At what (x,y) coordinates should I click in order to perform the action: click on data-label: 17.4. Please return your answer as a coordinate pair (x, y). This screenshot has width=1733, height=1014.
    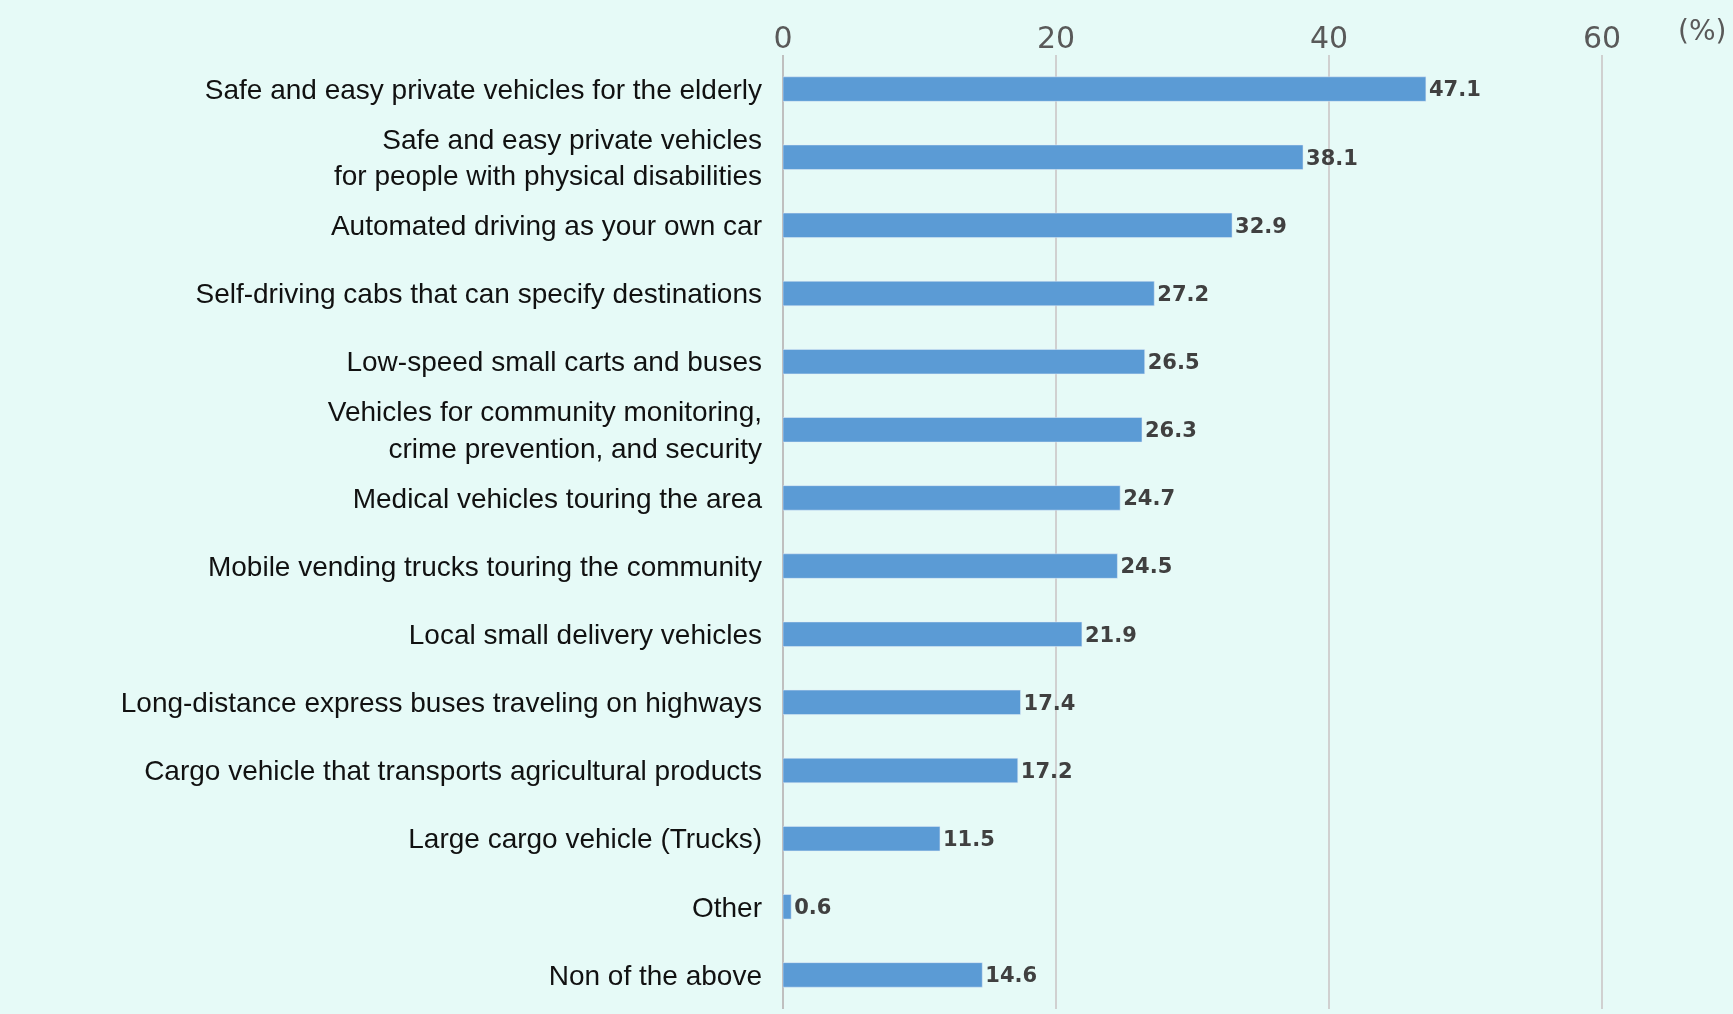
    Looking at the image, I should click on (1049, 702).